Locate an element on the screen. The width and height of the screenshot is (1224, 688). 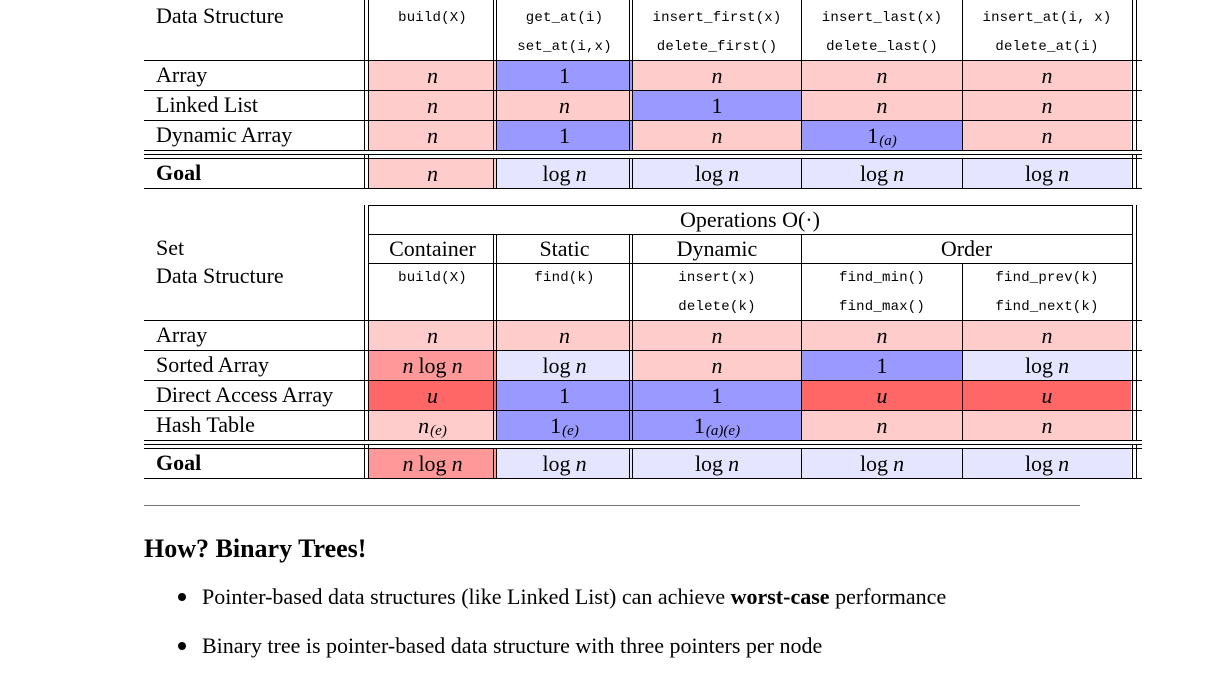
operations-title-text: Operations O(·) is located at coordinates (750, 219).